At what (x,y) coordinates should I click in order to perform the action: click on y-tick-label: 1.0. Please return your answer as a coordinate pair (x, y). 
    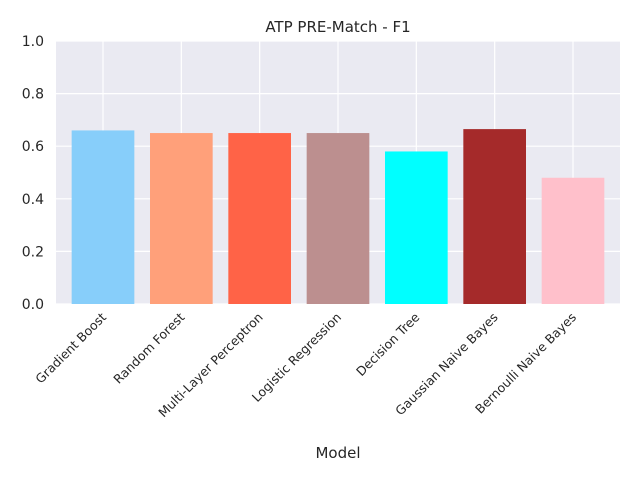
    Looking at the image, I should click on (33, 42).